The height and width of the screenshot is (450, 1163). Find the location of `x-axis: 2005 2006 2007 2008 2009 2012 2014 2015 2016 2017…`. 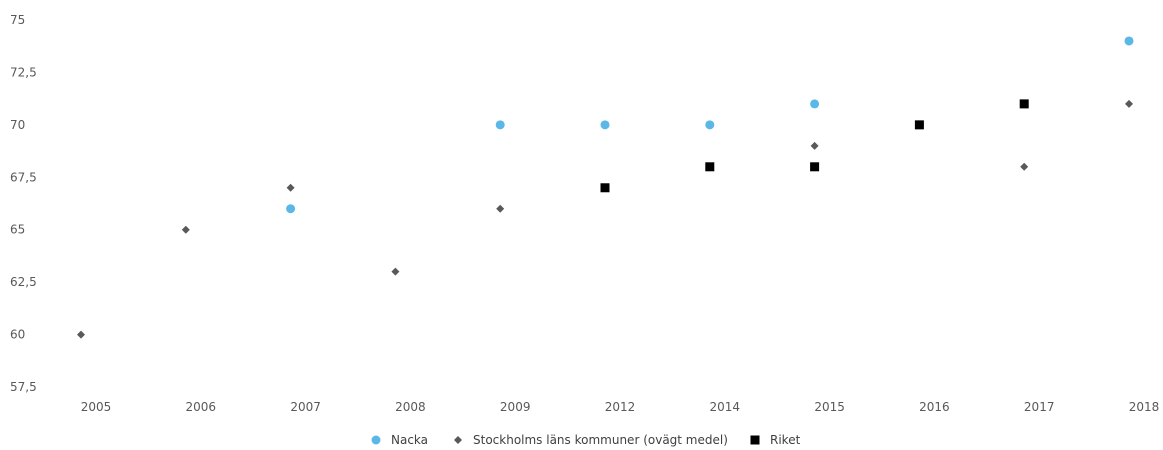

x-axis: 2005 2006 2007 2008 2009 2012 2014 2015 2016 2017… is located at coordinates (620, 407).